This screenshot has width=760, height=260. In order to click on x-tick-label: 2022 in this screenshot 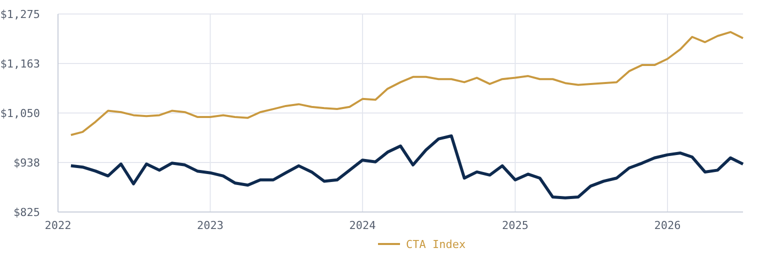, I will do `click(58, 225)`.